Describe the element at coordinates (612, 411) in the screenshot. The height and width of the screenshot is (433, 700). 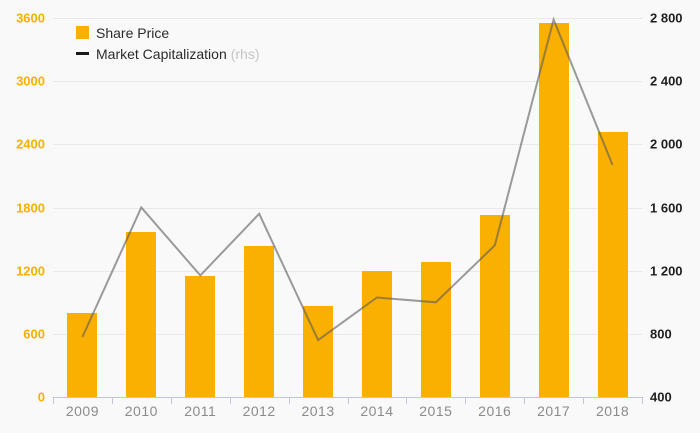
I see `x-axis-label-2018: 2018` at that location.